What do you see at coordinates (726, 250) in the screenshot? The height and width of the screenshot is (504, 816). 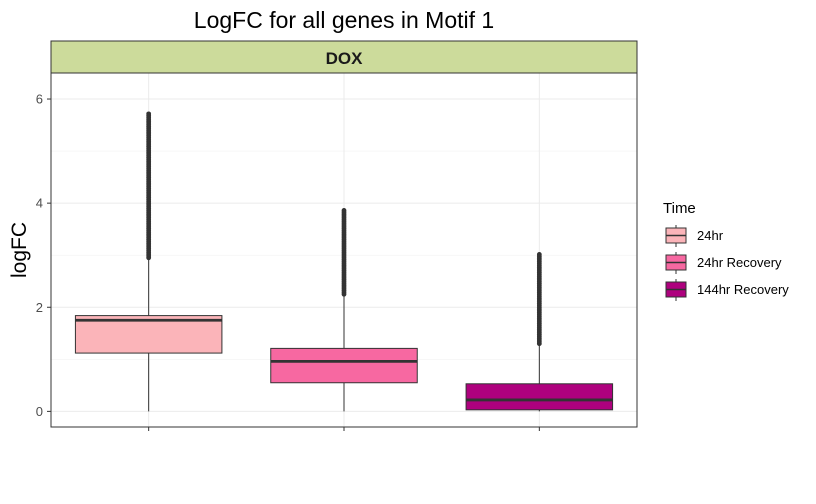 I see `legend: Time 24hr 24hr Recovery 144hr Recovery` at bounding box center [726, 250].